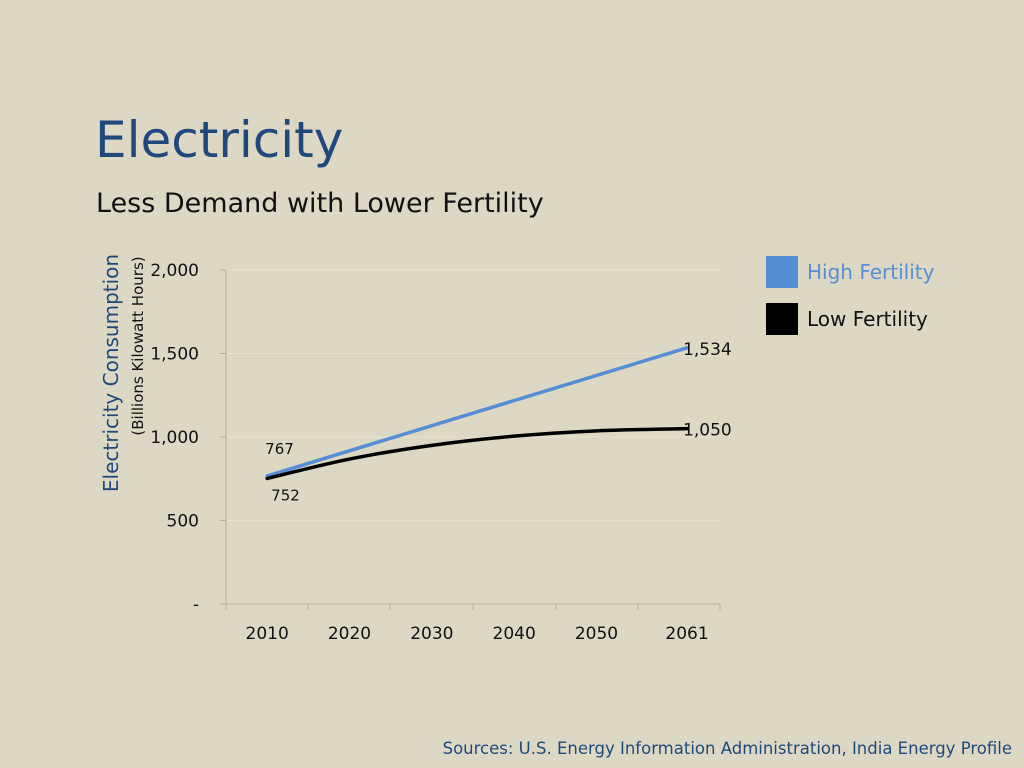 The height and width of the screenshot is (768, 1024). I want to click on y-tick-label: 500, so click(183, 522).